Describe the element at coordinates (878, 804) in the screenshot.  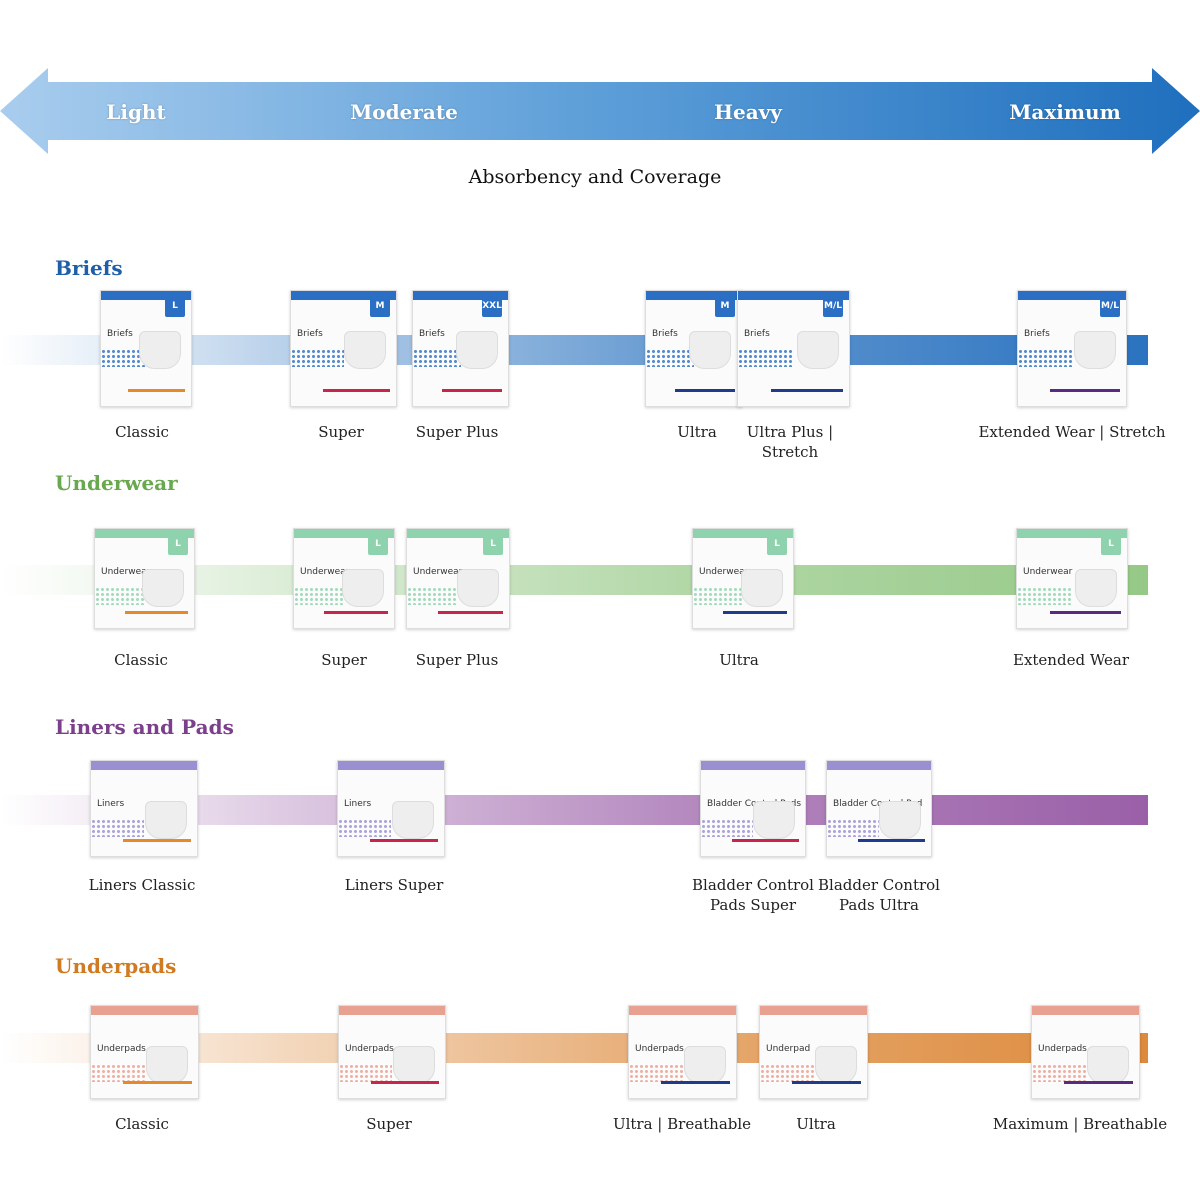
I see `package-product-name: Bladder Control Pad` at that location.